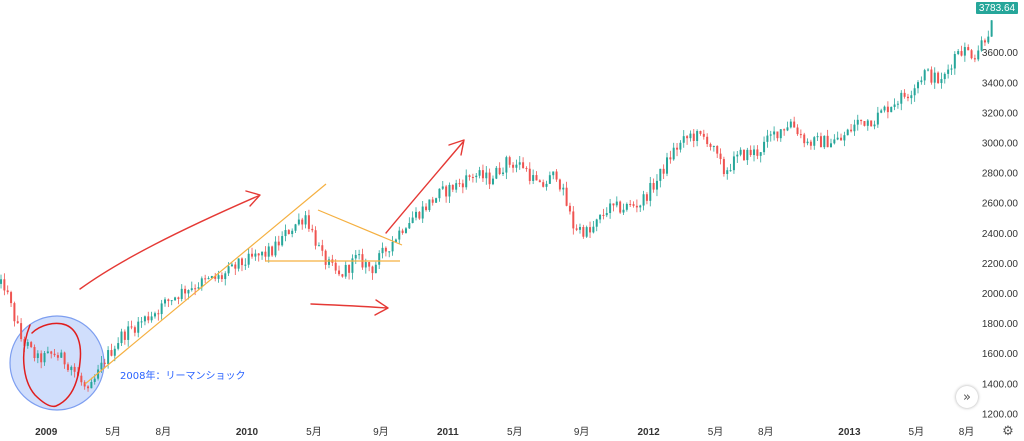 This screenshot has height=441, width=1024. Describe the element at coordinates (1008, 431) in the screenshot. I see `chart-settings-button: ⚙` at that location.